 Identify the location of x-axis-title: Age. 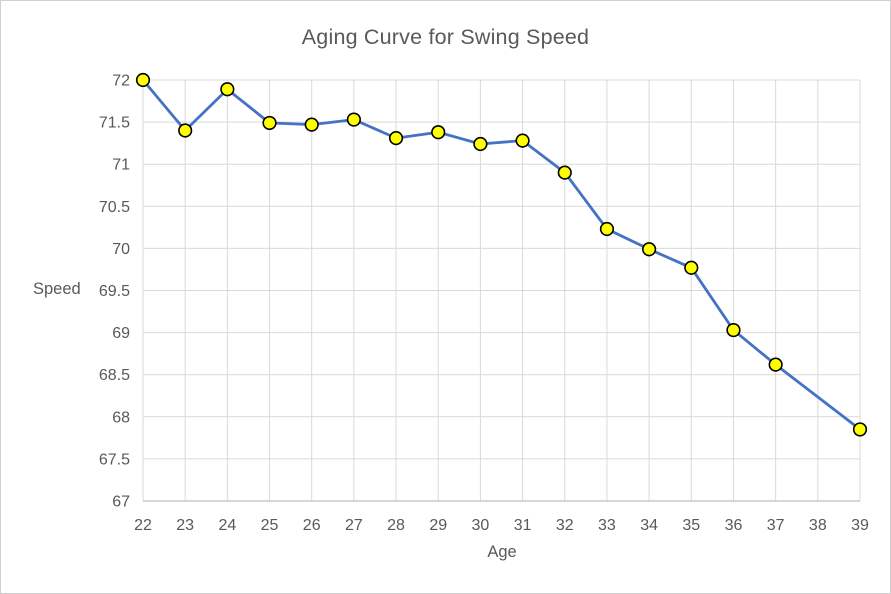
(502, 552).